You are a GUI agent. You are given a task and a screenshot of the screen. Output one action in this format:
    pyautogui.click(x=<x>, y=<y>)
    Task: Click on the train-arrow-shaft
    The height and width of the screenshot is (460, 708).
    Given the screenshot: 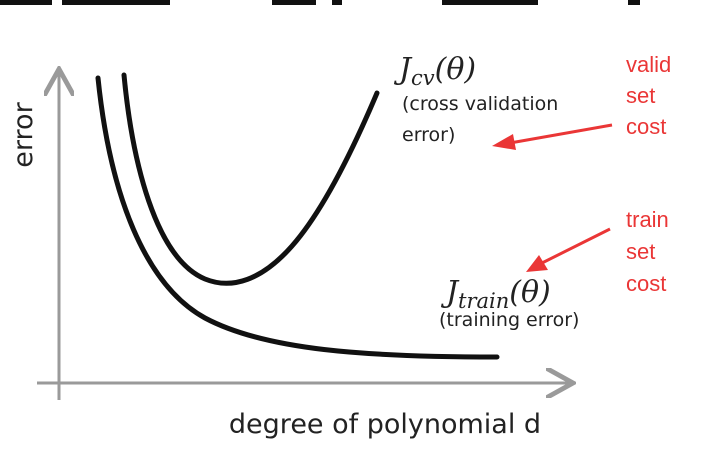 What is the action you would take?
    pyautogui.click(x=576, y=246)
    